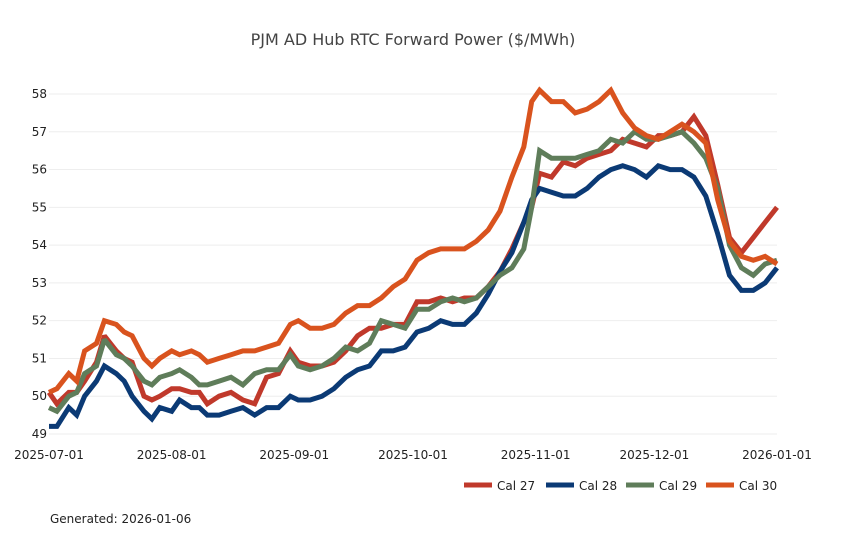 The height and width of the screenshot is (545, 847). Describe the element at coordinates (39, 94) in the screenshot. I see `y-tick-label: 58` at that location.